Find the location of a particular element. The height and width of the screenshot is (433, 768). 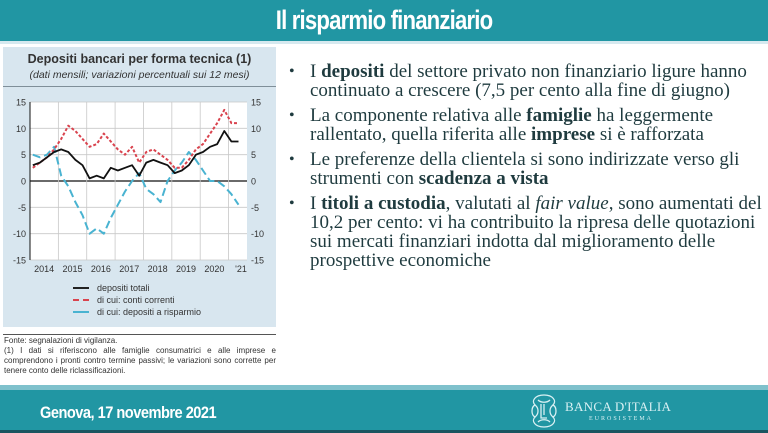

legend-swatch-blue-icon is located at coordinates (81, 312).